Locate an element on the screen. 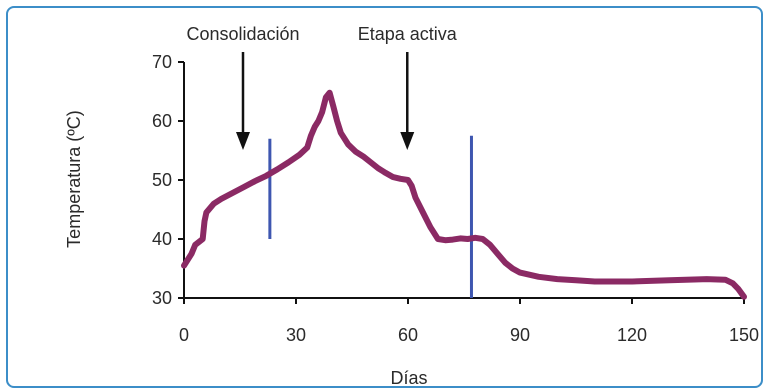 This screenshot has height=392, width=769. x-tick-label: 90 is located at coordinates (520, 335).